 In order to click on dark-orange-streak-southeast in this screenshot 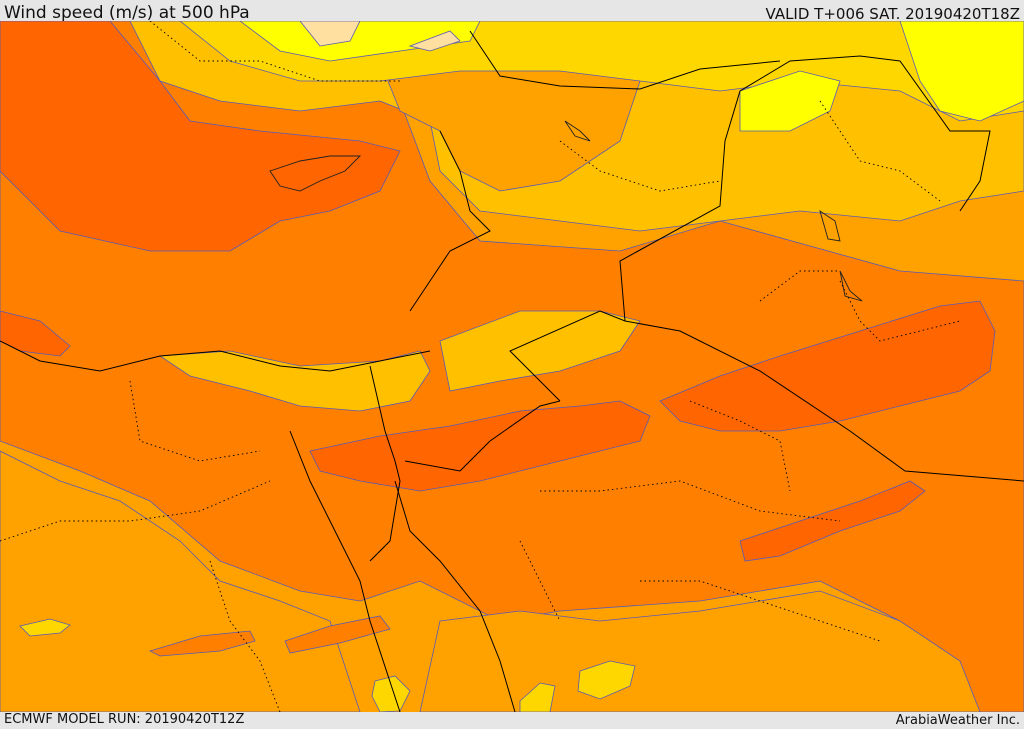, I will do `click(832, 521)`.